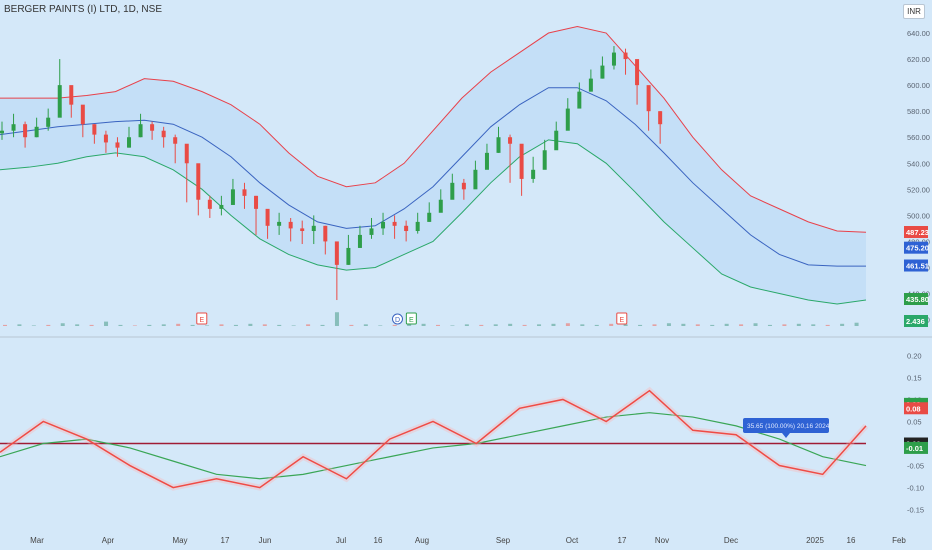  What do you see at coordinates (815, 540) in the screenshot?
I see `time-axis-tick: 2025` at bounding box center [815, 540].